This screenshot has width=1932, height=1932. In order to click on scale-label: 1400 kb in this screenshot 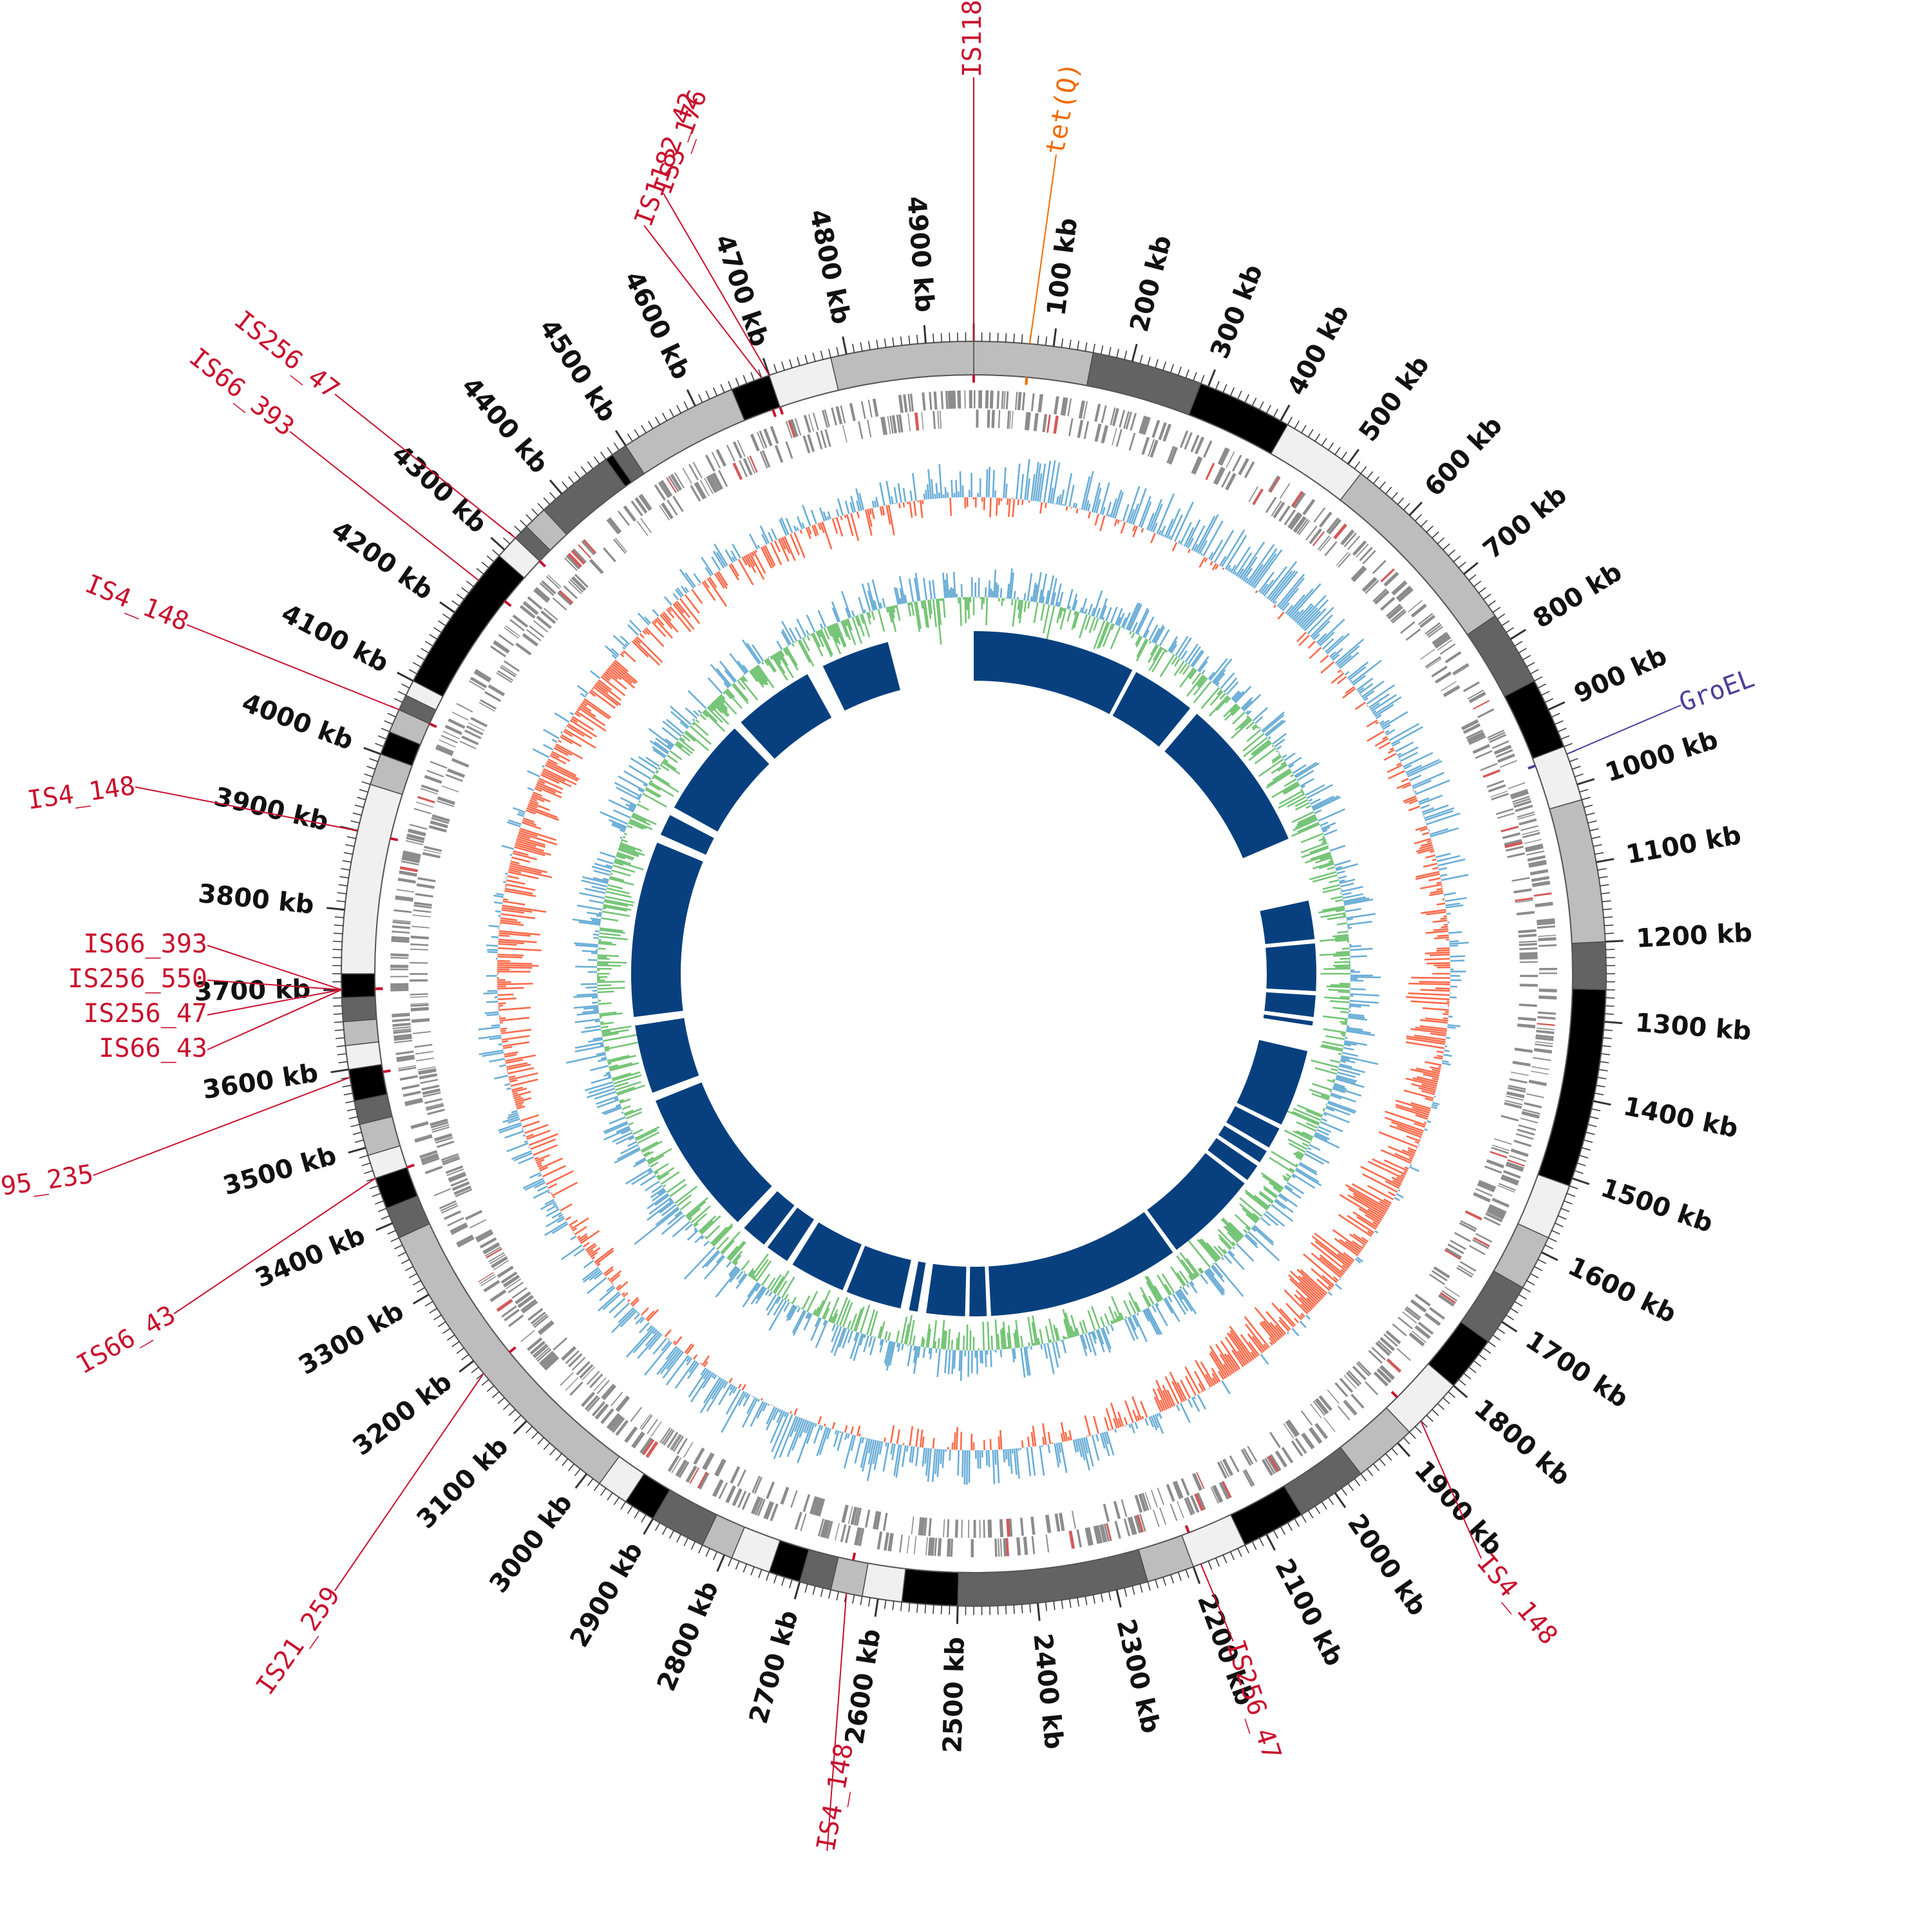, I will do `click(1681, 1118)`.